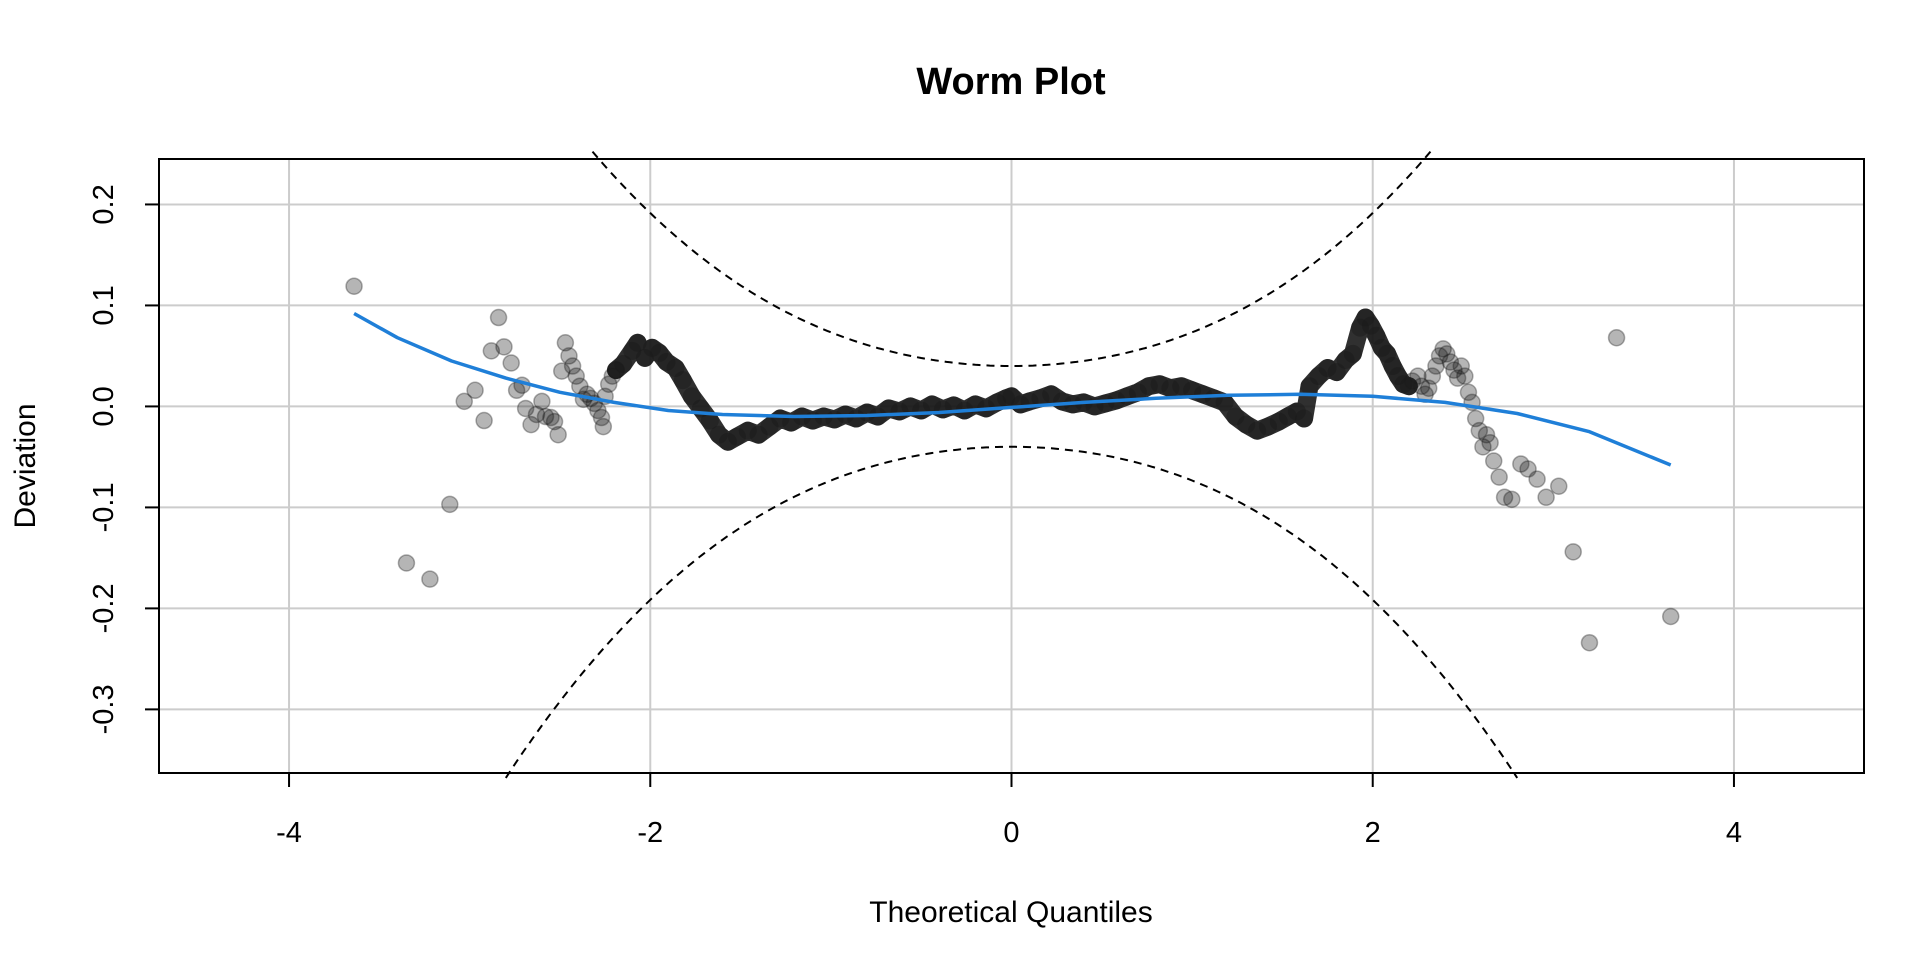 The height and width of the screenshot is (960, 1920). What do you see at coordinates (104, 507) in the screenshot?
I see `y-tick-label-3: -0.1` at bounding box center [104, 507].